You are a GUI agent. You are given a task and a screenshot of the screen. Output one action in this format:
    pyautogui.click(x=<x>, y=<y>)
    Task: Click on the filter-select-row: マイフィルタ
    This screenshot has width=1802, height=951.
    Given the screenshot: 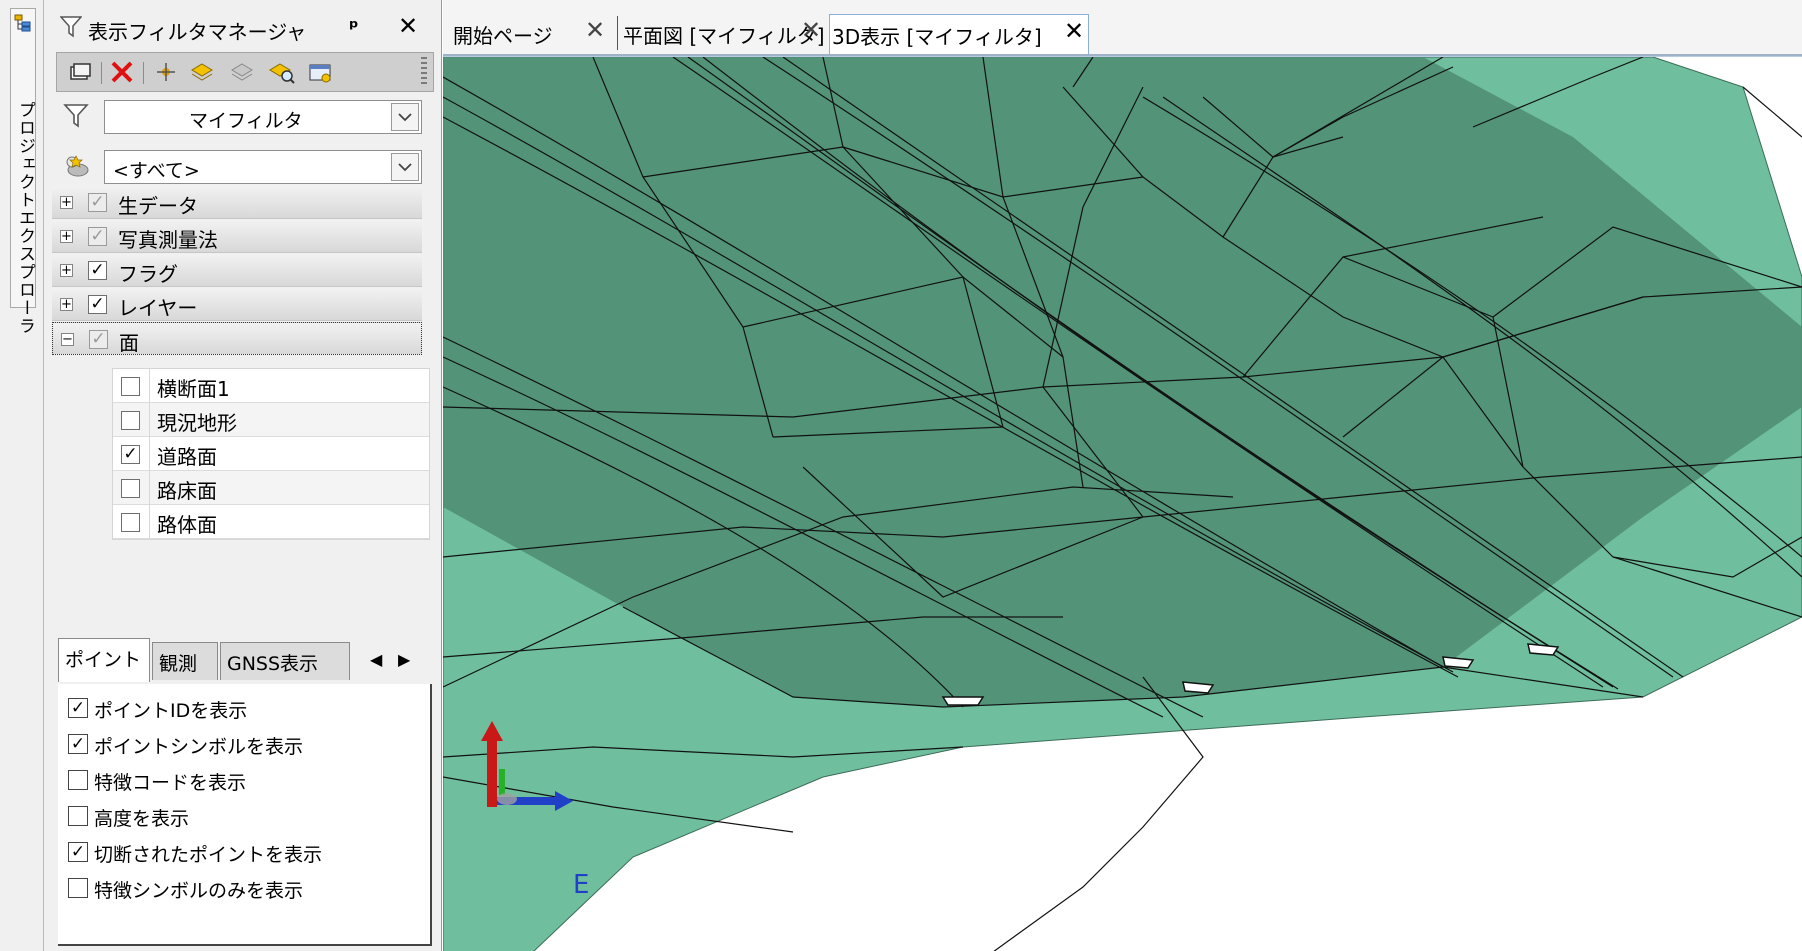 What is the action you would take?
    pyautogui.click(x=244, y=116)
    